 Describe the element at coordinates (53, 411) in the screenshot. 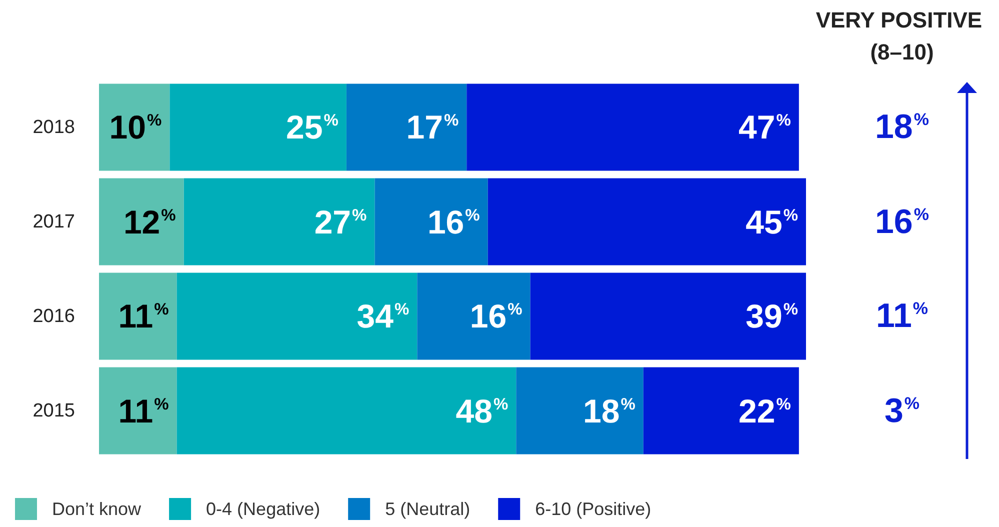

I see `y-tick-label: 2015` at that location.